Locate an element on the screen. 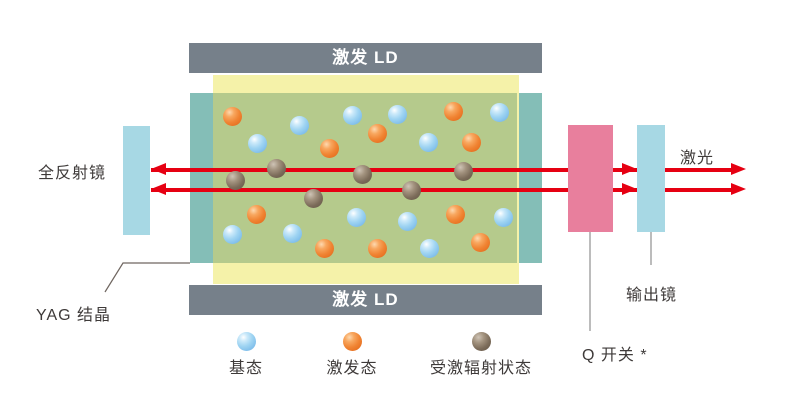  excited-state-ball-icon is located at coordinates (352, 341).